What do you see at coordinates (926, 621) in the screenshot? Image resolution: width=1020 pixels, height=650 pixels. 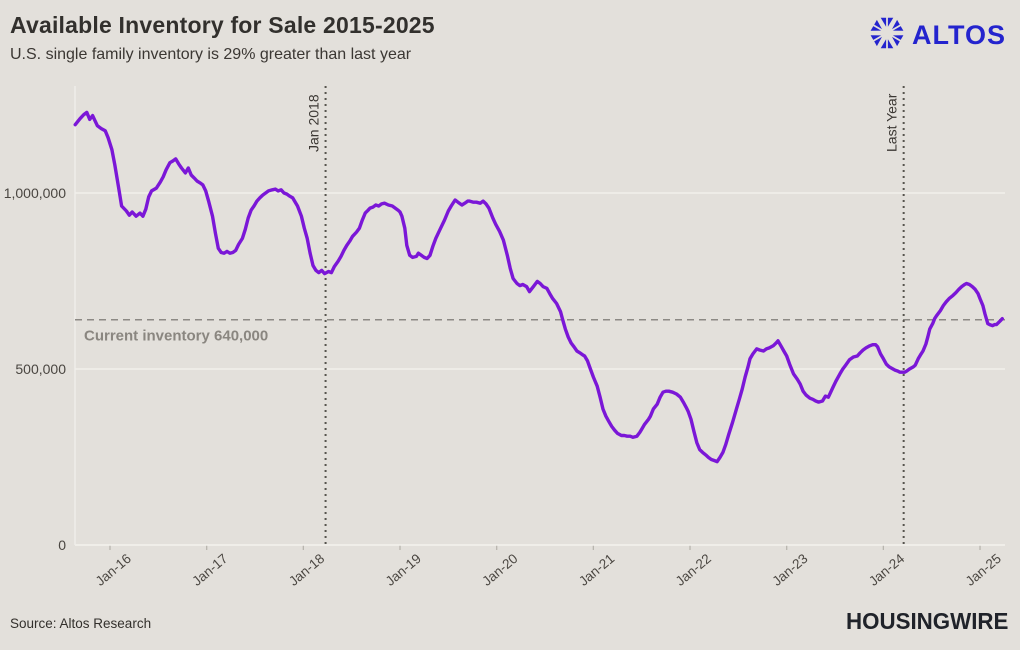 I see `housingwire-logo: HOUSINGWIRE` at bounding box center [926, 621].